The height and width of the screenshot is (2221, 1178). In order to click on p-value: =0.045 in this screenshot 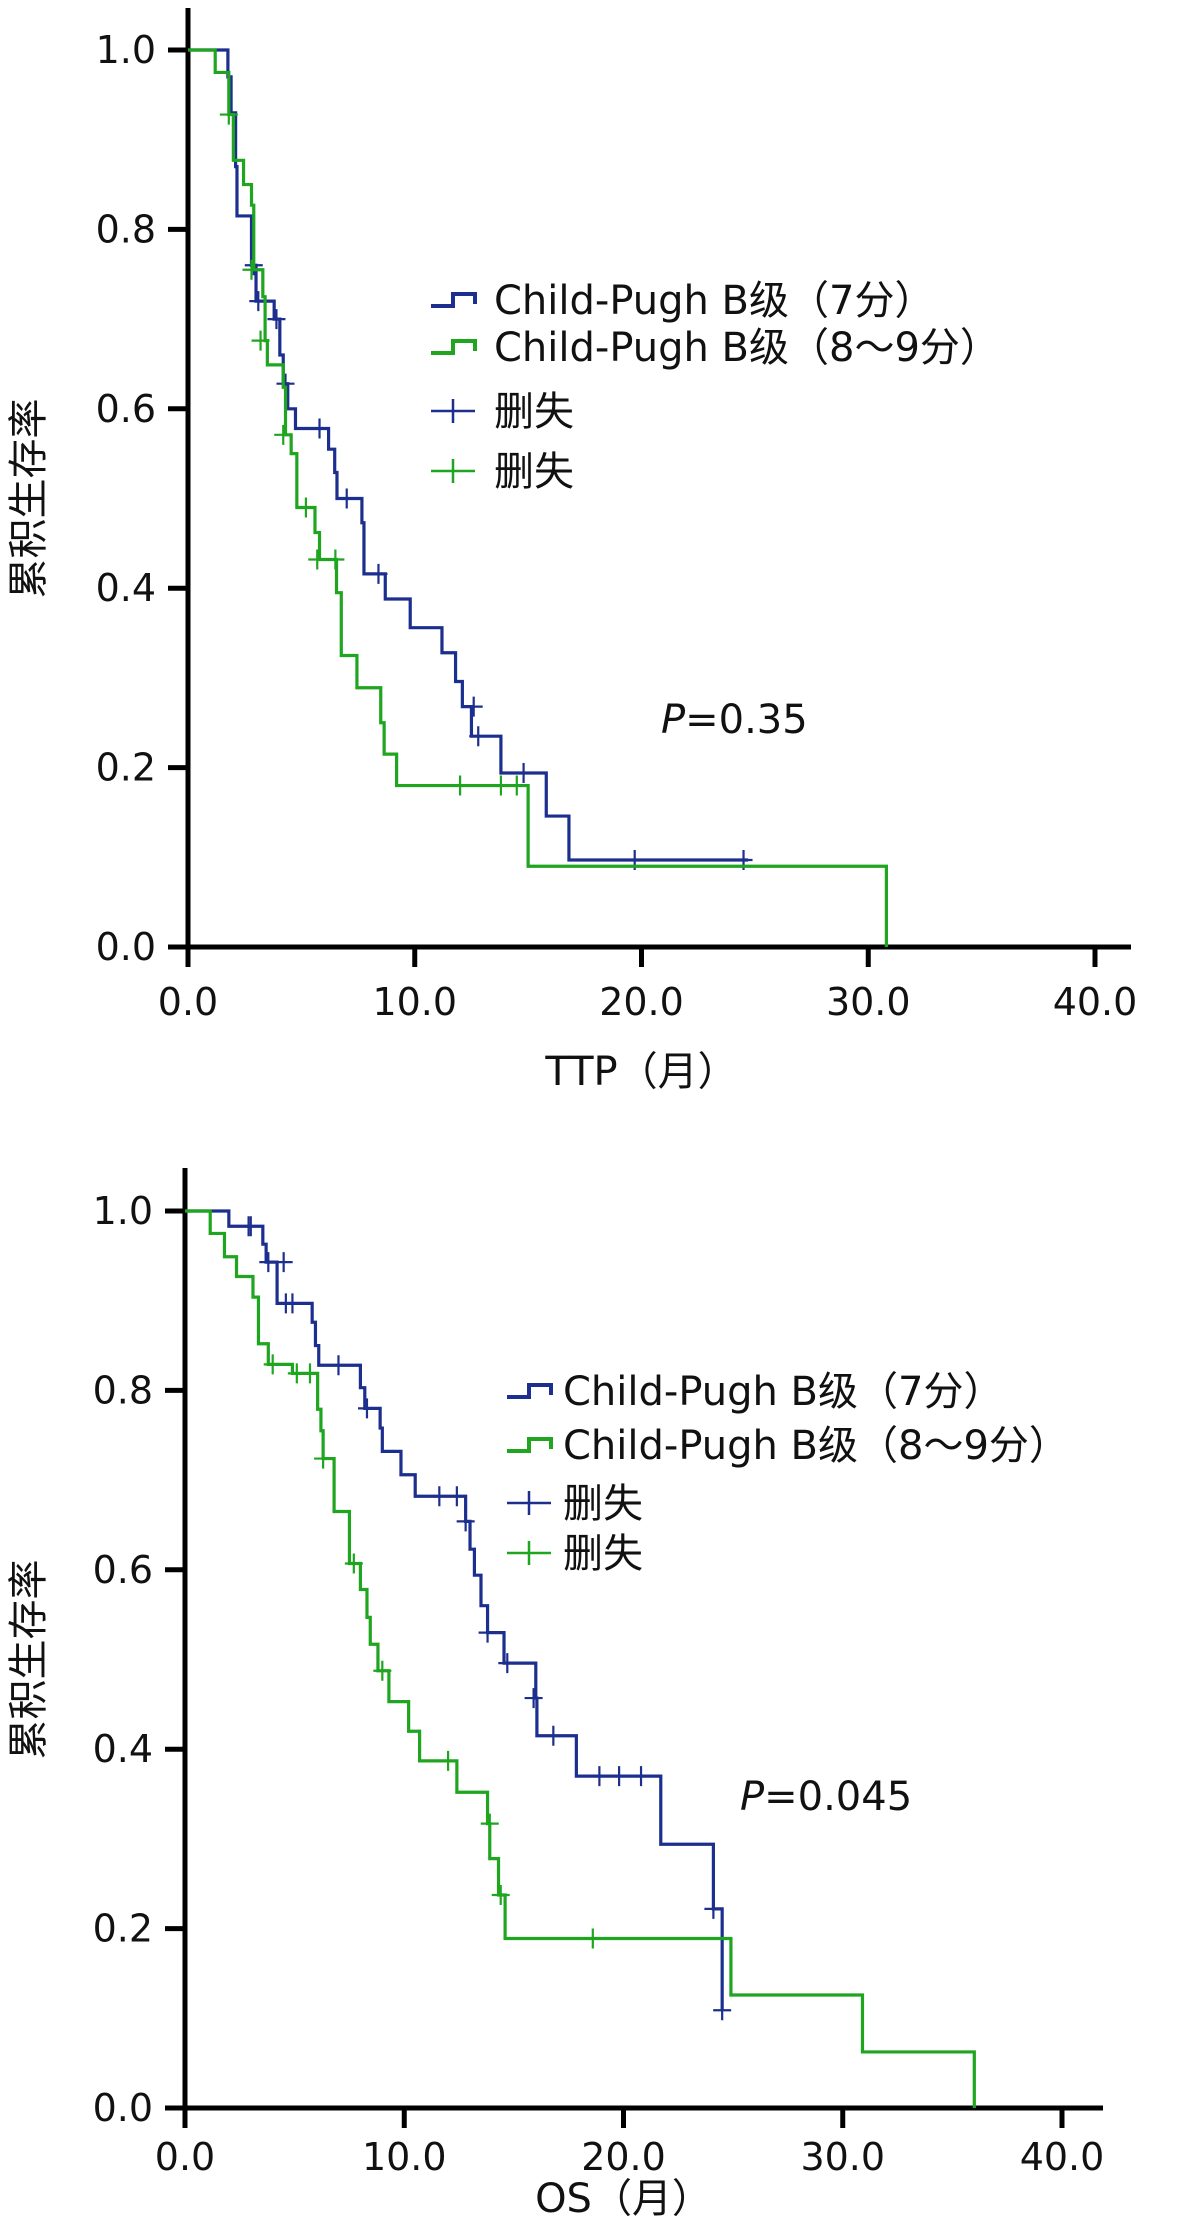, I will do `click(838, 1797)`.